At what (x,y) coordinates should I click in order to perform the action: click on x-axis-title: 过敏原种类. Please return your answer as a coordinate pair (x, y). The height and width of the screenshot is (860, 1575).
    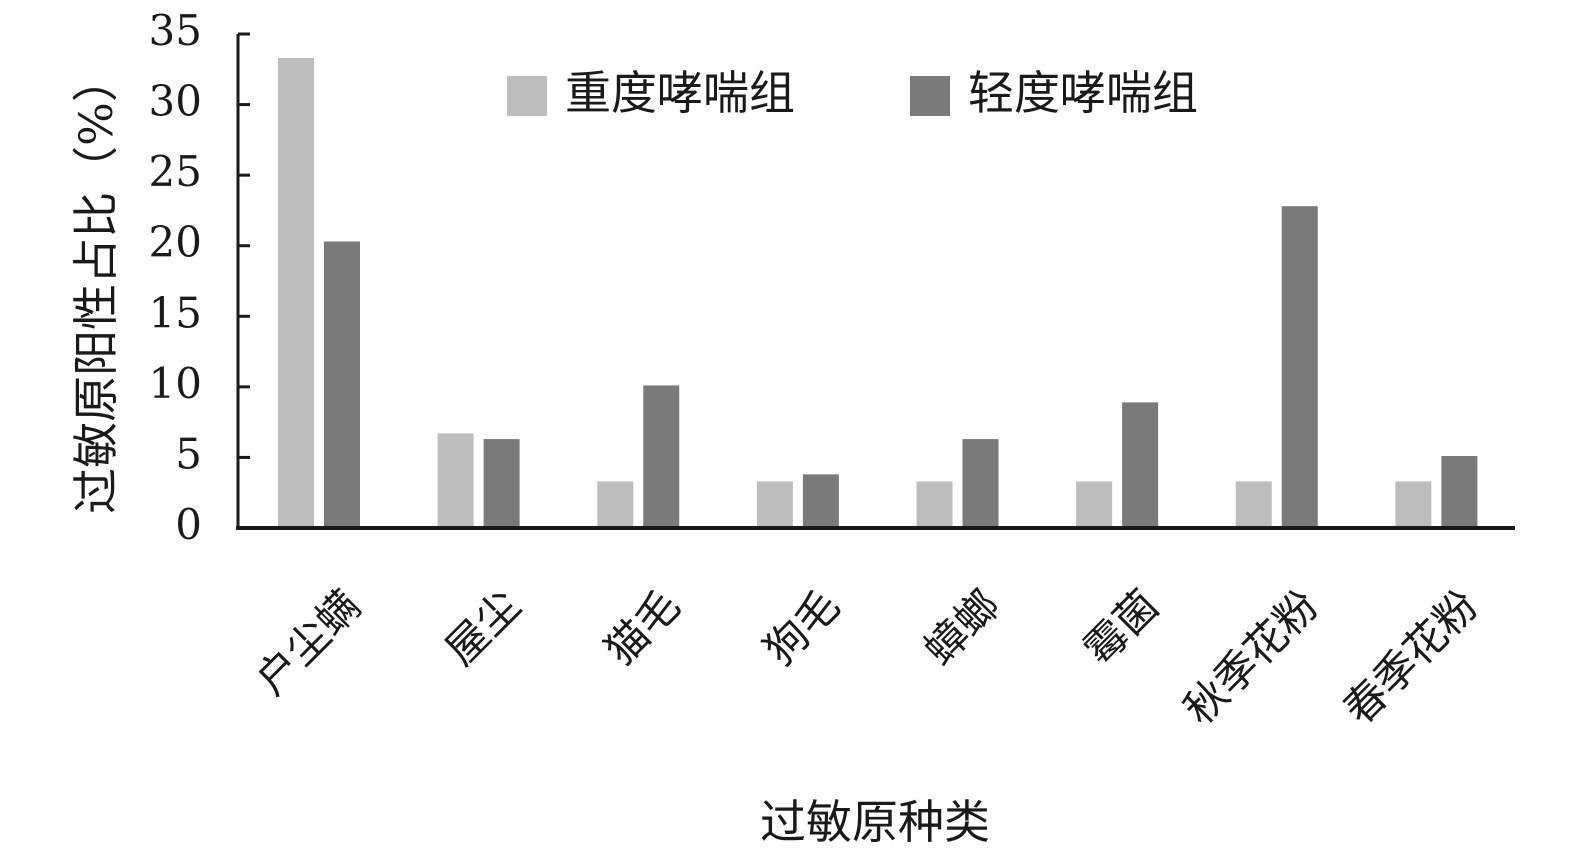
    Looking at the image, I should click on (875, 822).